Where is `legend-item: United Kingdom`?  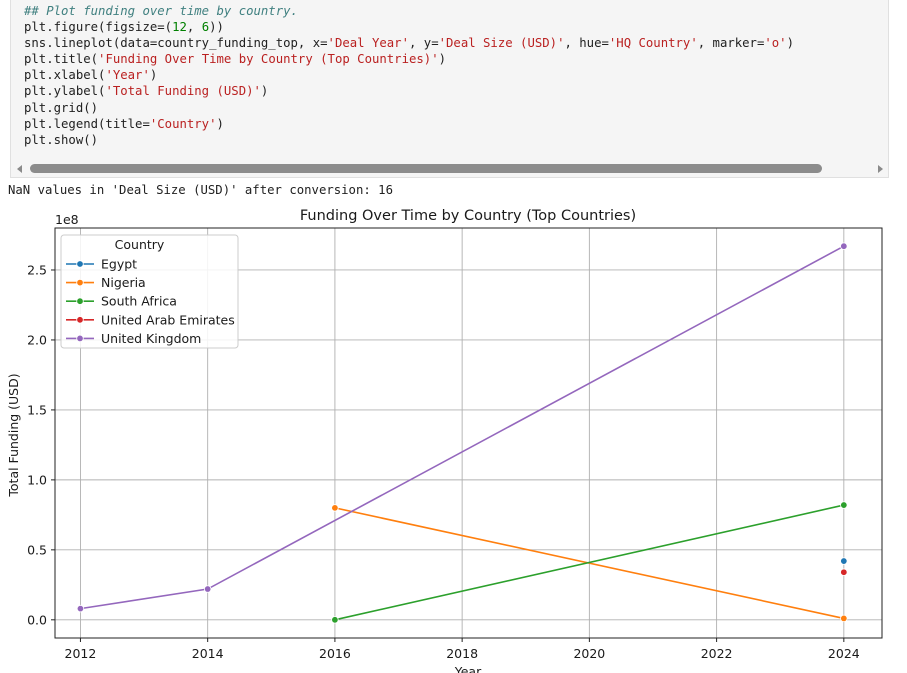
legend-item: United Kingdom is located at coordinates (133, 338).